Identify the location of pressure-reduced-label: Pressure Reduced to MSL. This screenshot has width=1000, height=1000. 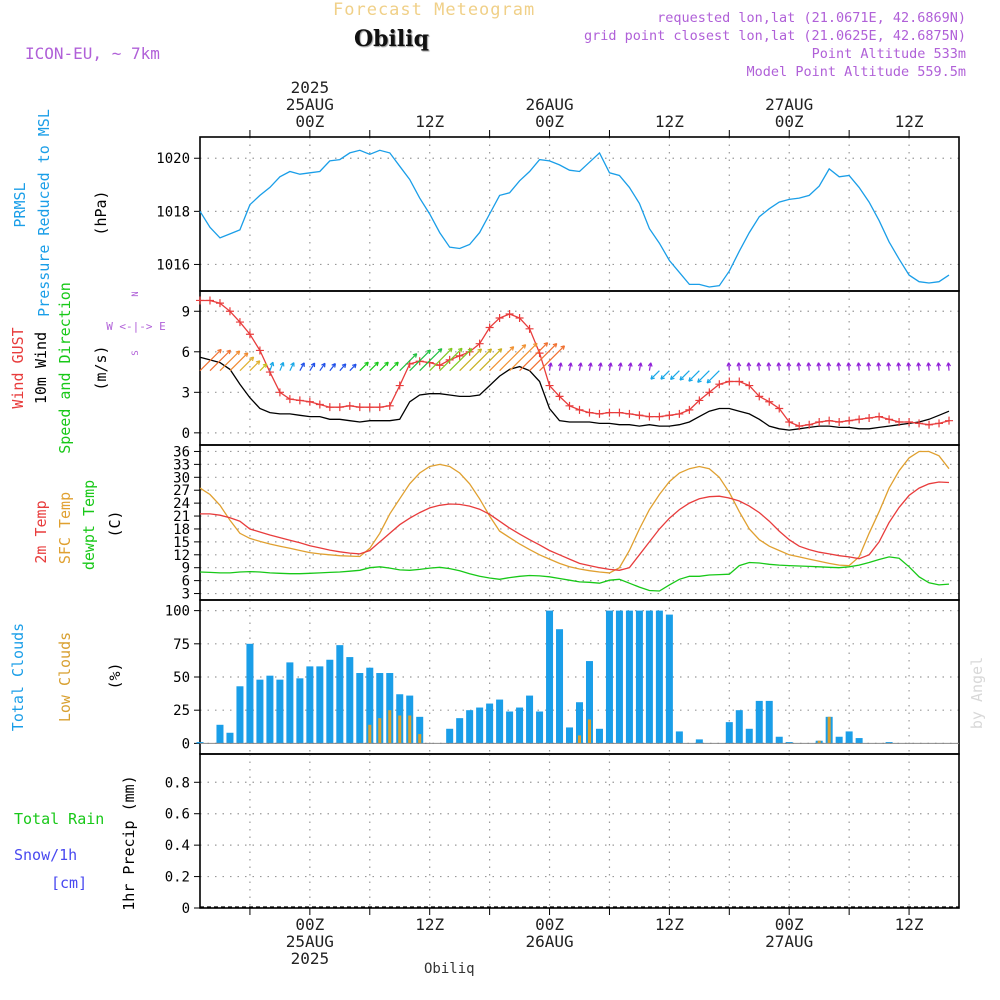
(44, 213).